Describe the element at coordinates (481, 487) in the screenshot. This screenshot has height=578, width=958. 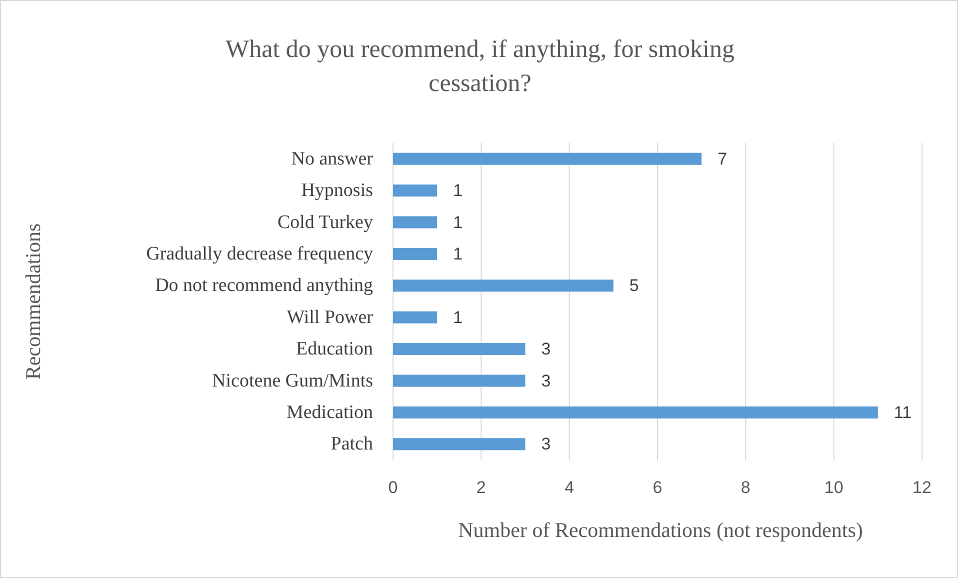
I see `x-tick-label: 2` at that location.